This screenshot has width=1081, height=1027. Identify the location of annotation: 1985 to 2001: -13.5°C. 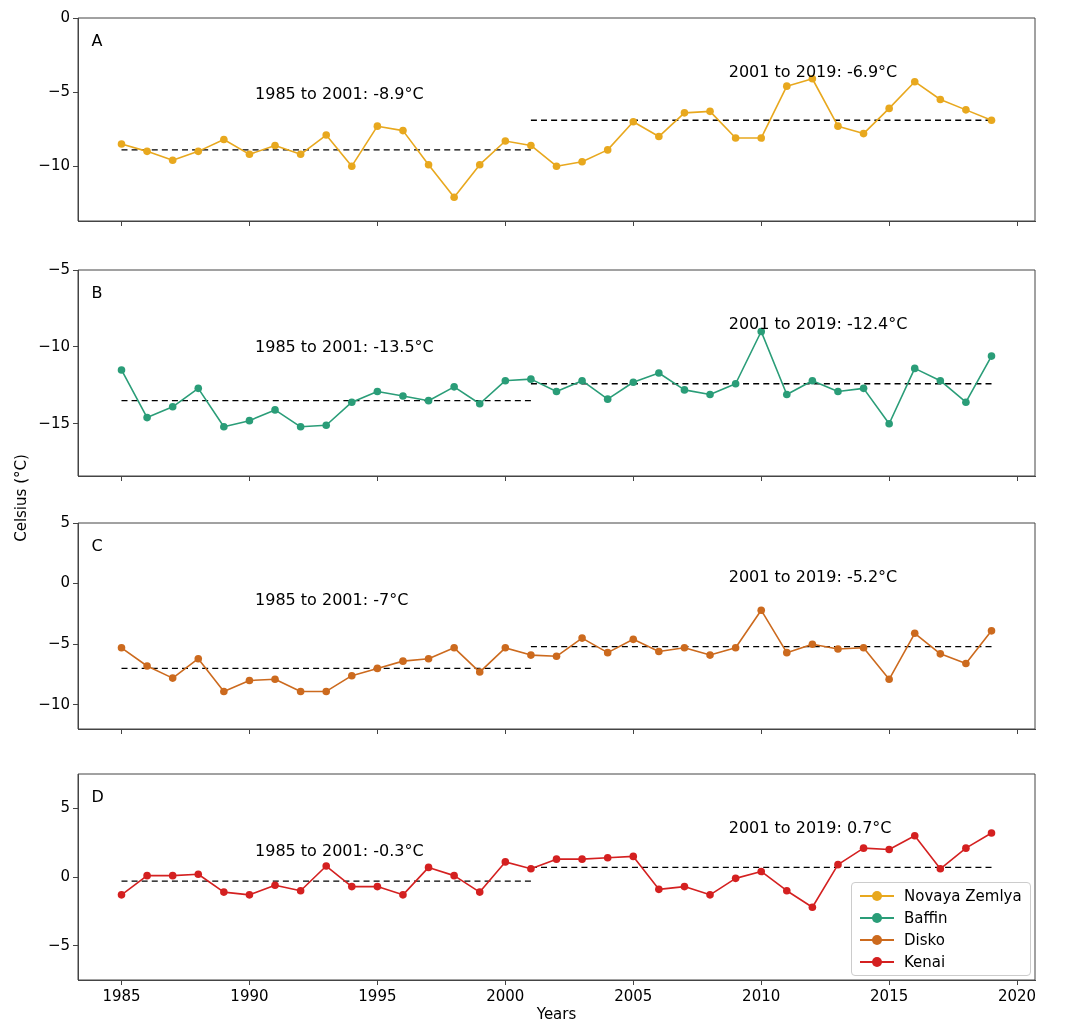
(344, 346).